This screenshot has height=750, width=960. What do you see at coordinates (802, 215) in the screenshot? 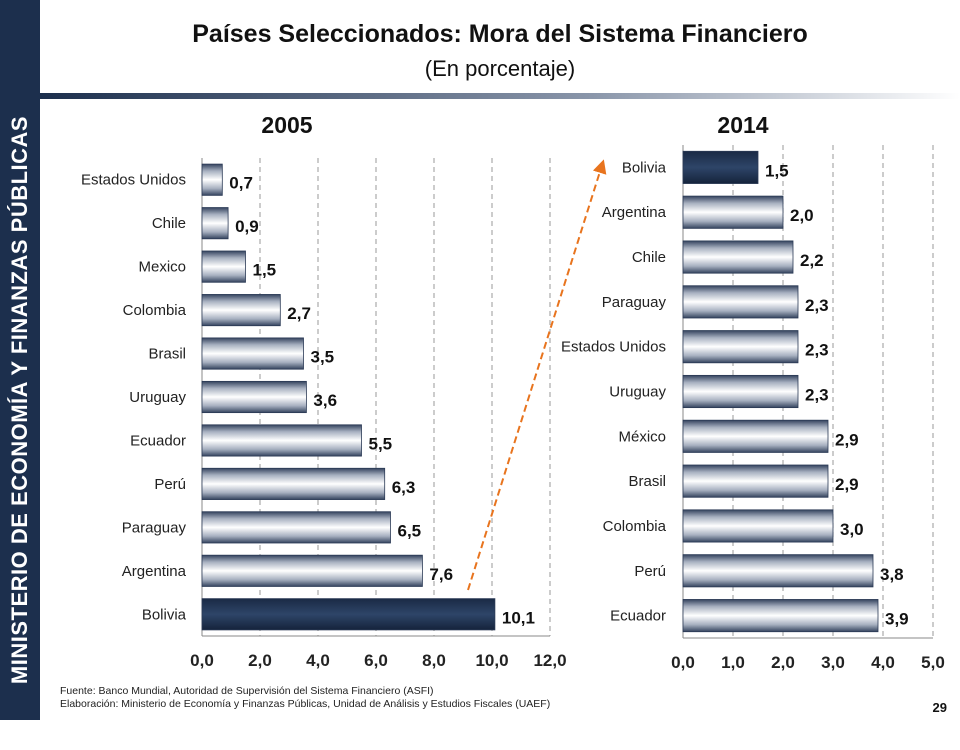
I see `value-label: 2,0` at bounding box center [802, 215].